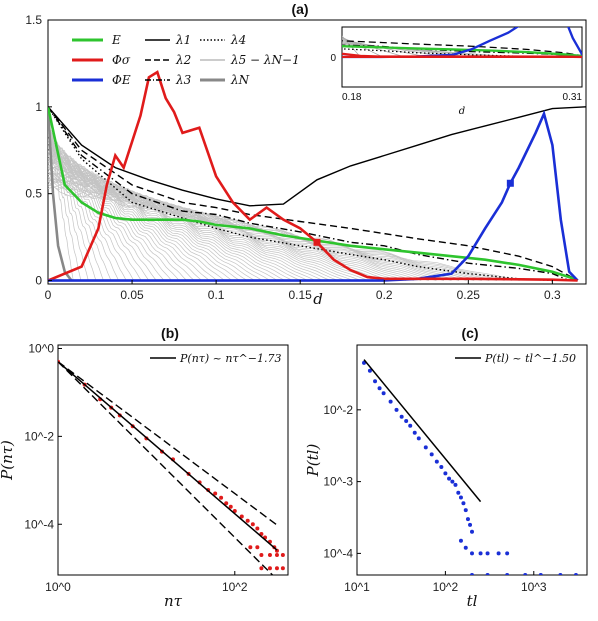 The height and width of the screenshot is (621, 598). What do you see at coordinates (318, 299) in the screenshot?
I see `panel-a-xlabel: d` at bounding box center [318, 299].